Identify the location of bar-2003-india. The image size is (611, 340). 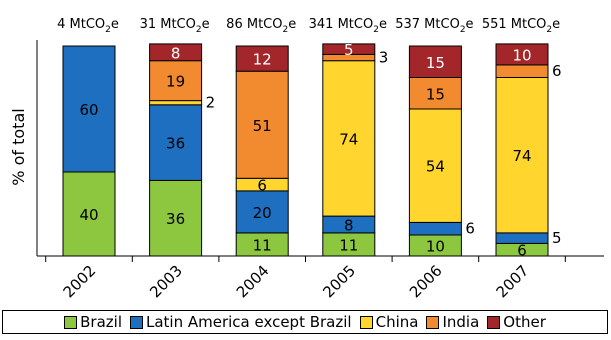
(176, 81).